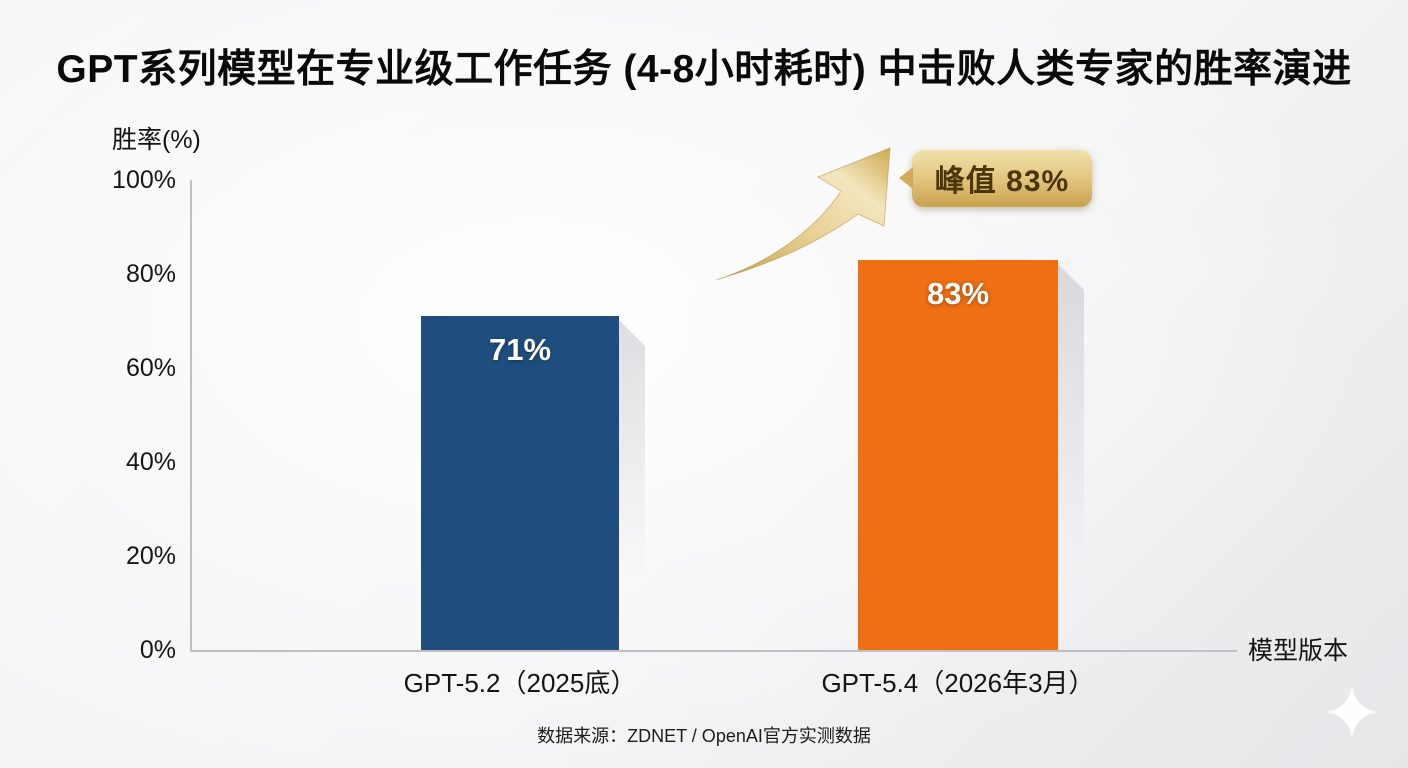  Describe the element at coordinates (713, 651) in the screenshot. I see `x-axis-line` at that location.